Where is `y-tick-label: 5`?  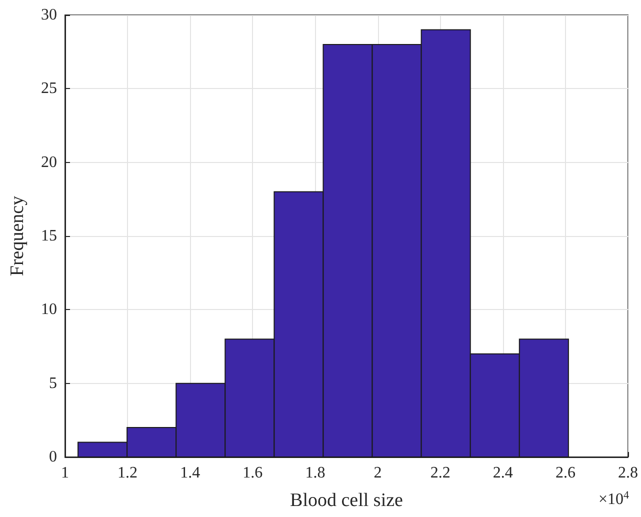
y-tick-label: 5 is located at coordinates (53, 383).